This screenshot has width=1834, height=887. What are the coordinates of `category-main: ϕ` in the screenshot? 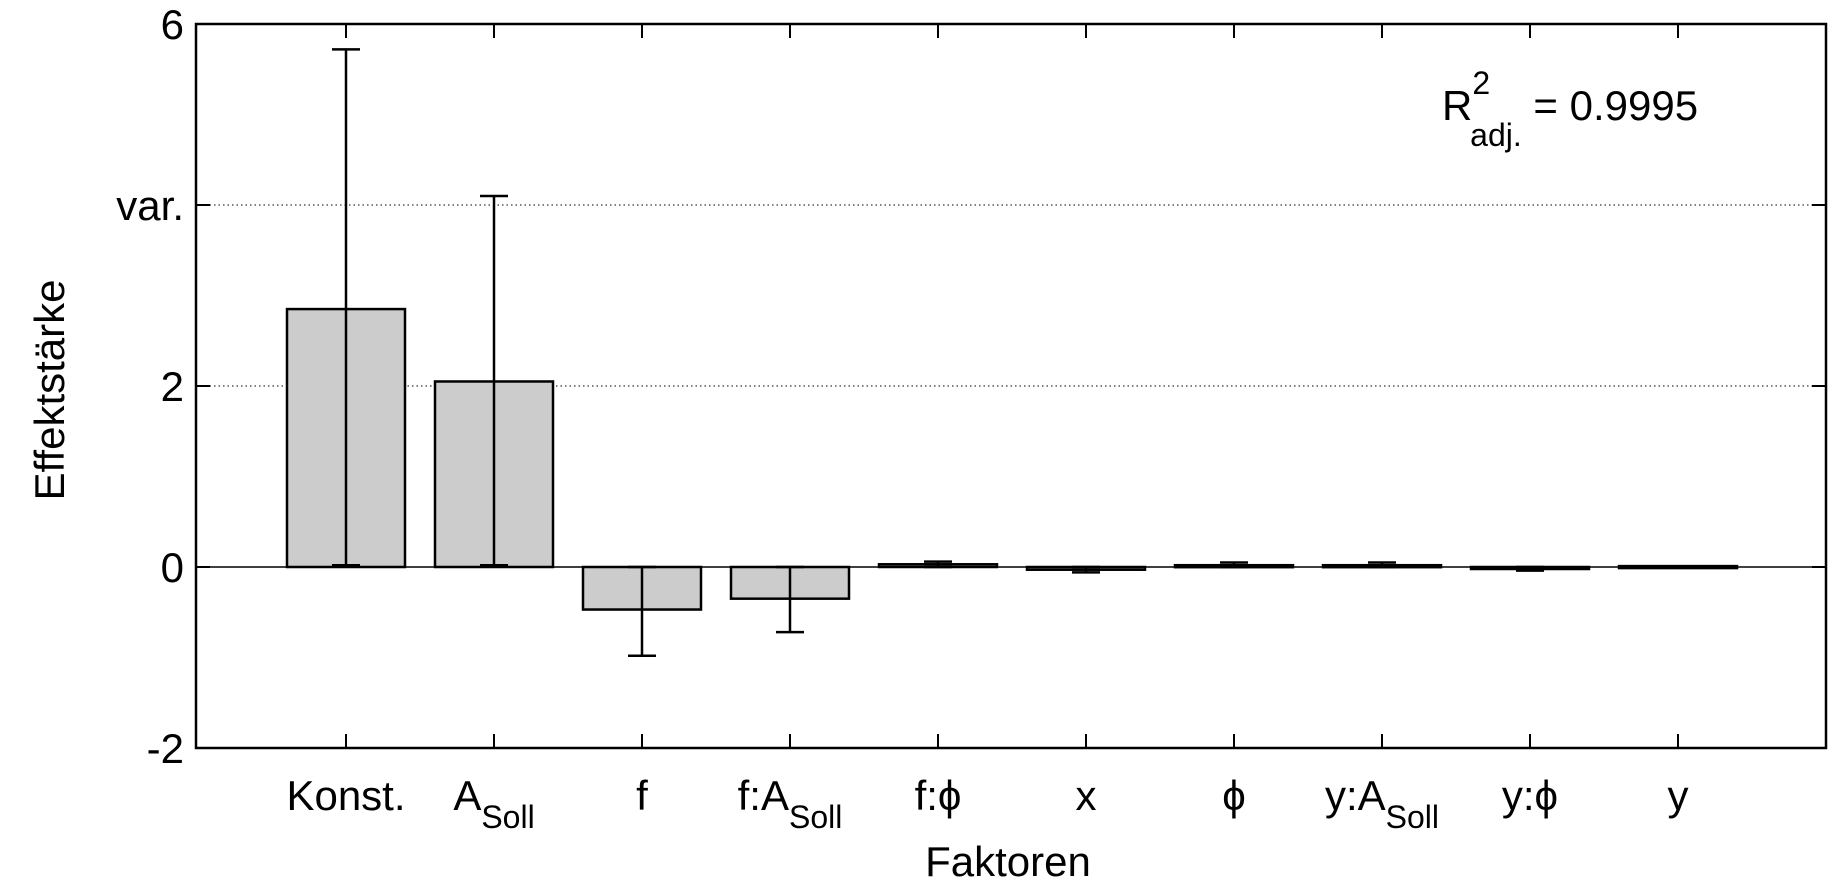 It's located at (1234, 795).